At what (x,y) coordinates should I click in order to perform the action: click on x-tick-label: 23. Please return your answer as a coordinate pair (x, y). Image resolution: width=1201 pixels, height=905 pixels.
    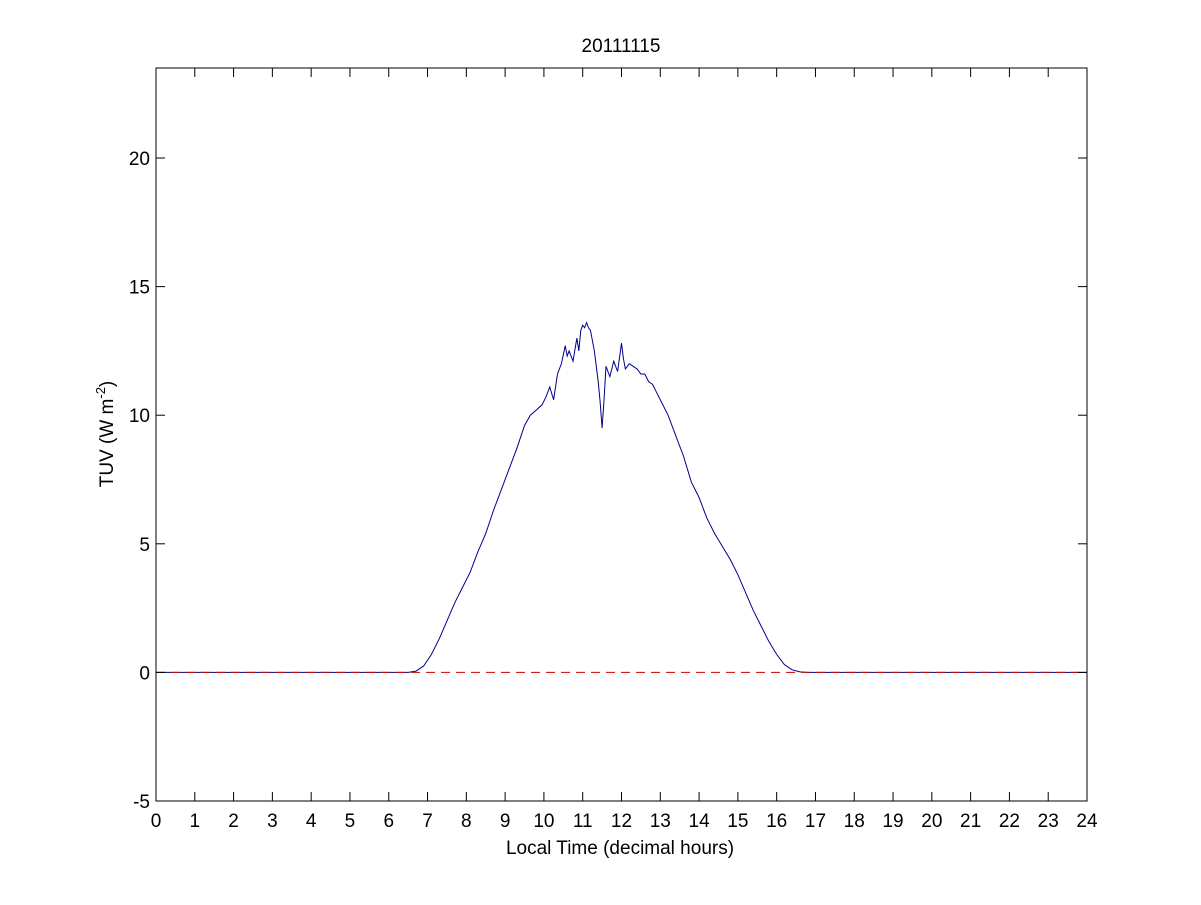
    Looking at the image, I should click on (1048, 821).